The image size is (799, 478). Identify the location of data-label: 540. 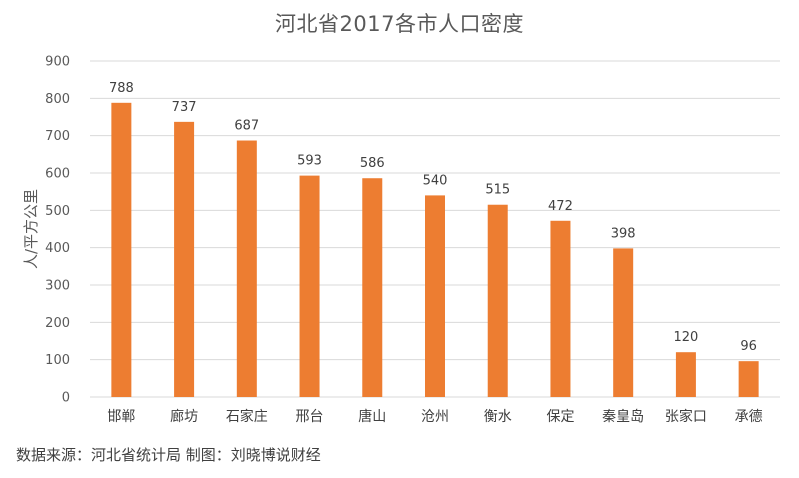
(435, 180).